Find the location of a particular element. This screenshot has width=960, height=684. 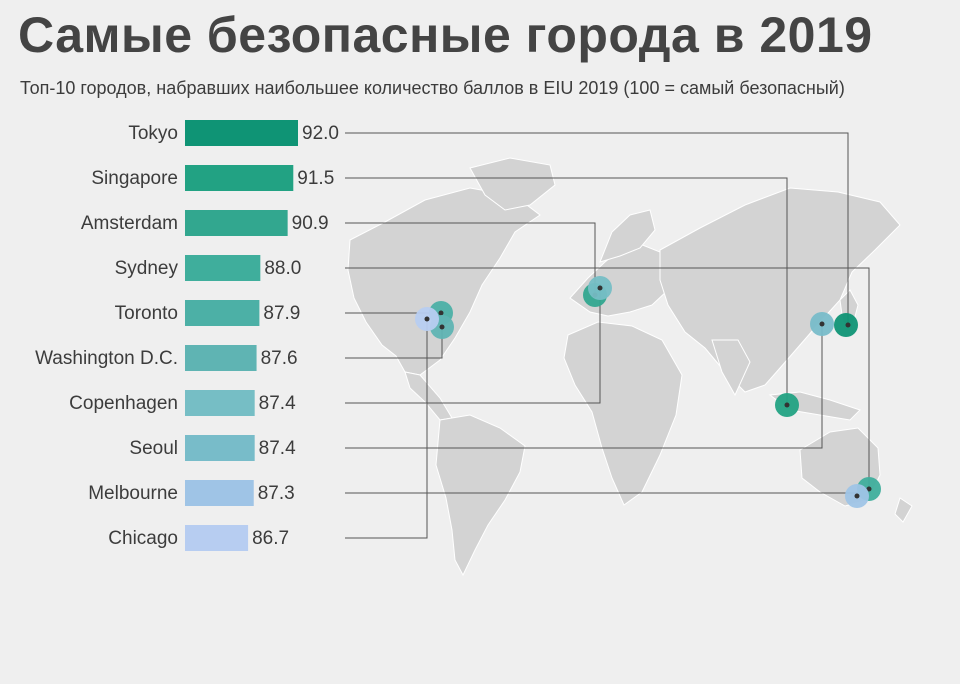

map-new-zealand is located at coordinates (903, 510).